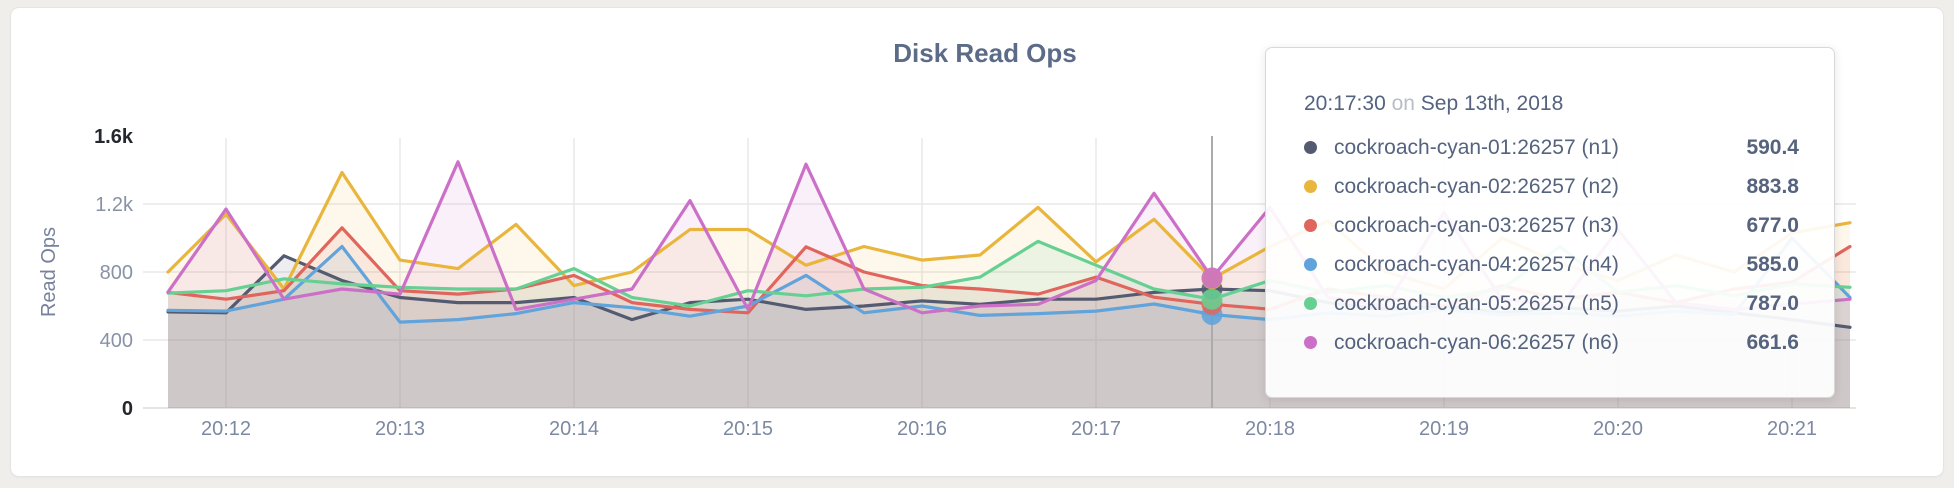 Image resolution: width=1954 pixels, height=488 pixels. What do you see at coordinates (1476, 303) in the screenshot?
I see `series-label: cockroach-cyan-05:26257 (n5)` at bounding box center [1476, 303].